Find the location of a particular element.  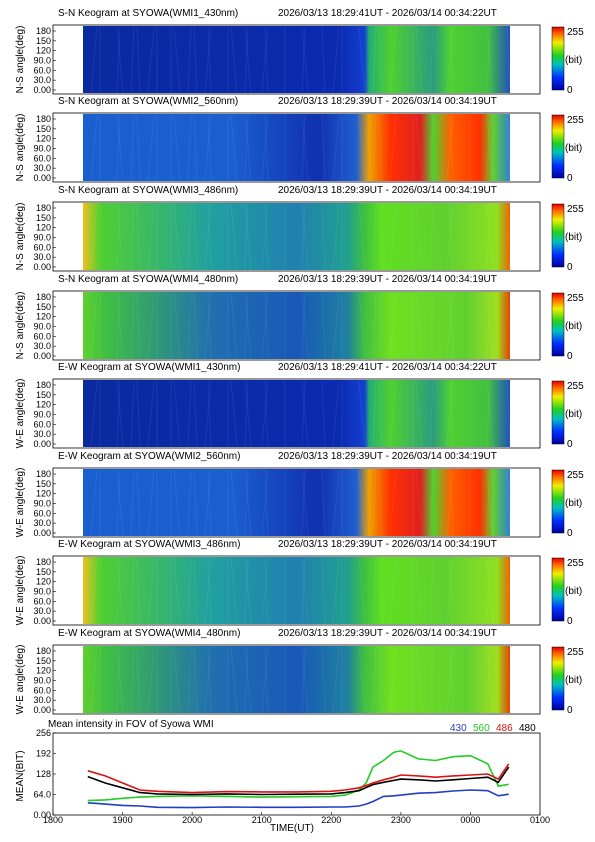

y-tick-label: 64.0 is located at coordinates (42, 795).